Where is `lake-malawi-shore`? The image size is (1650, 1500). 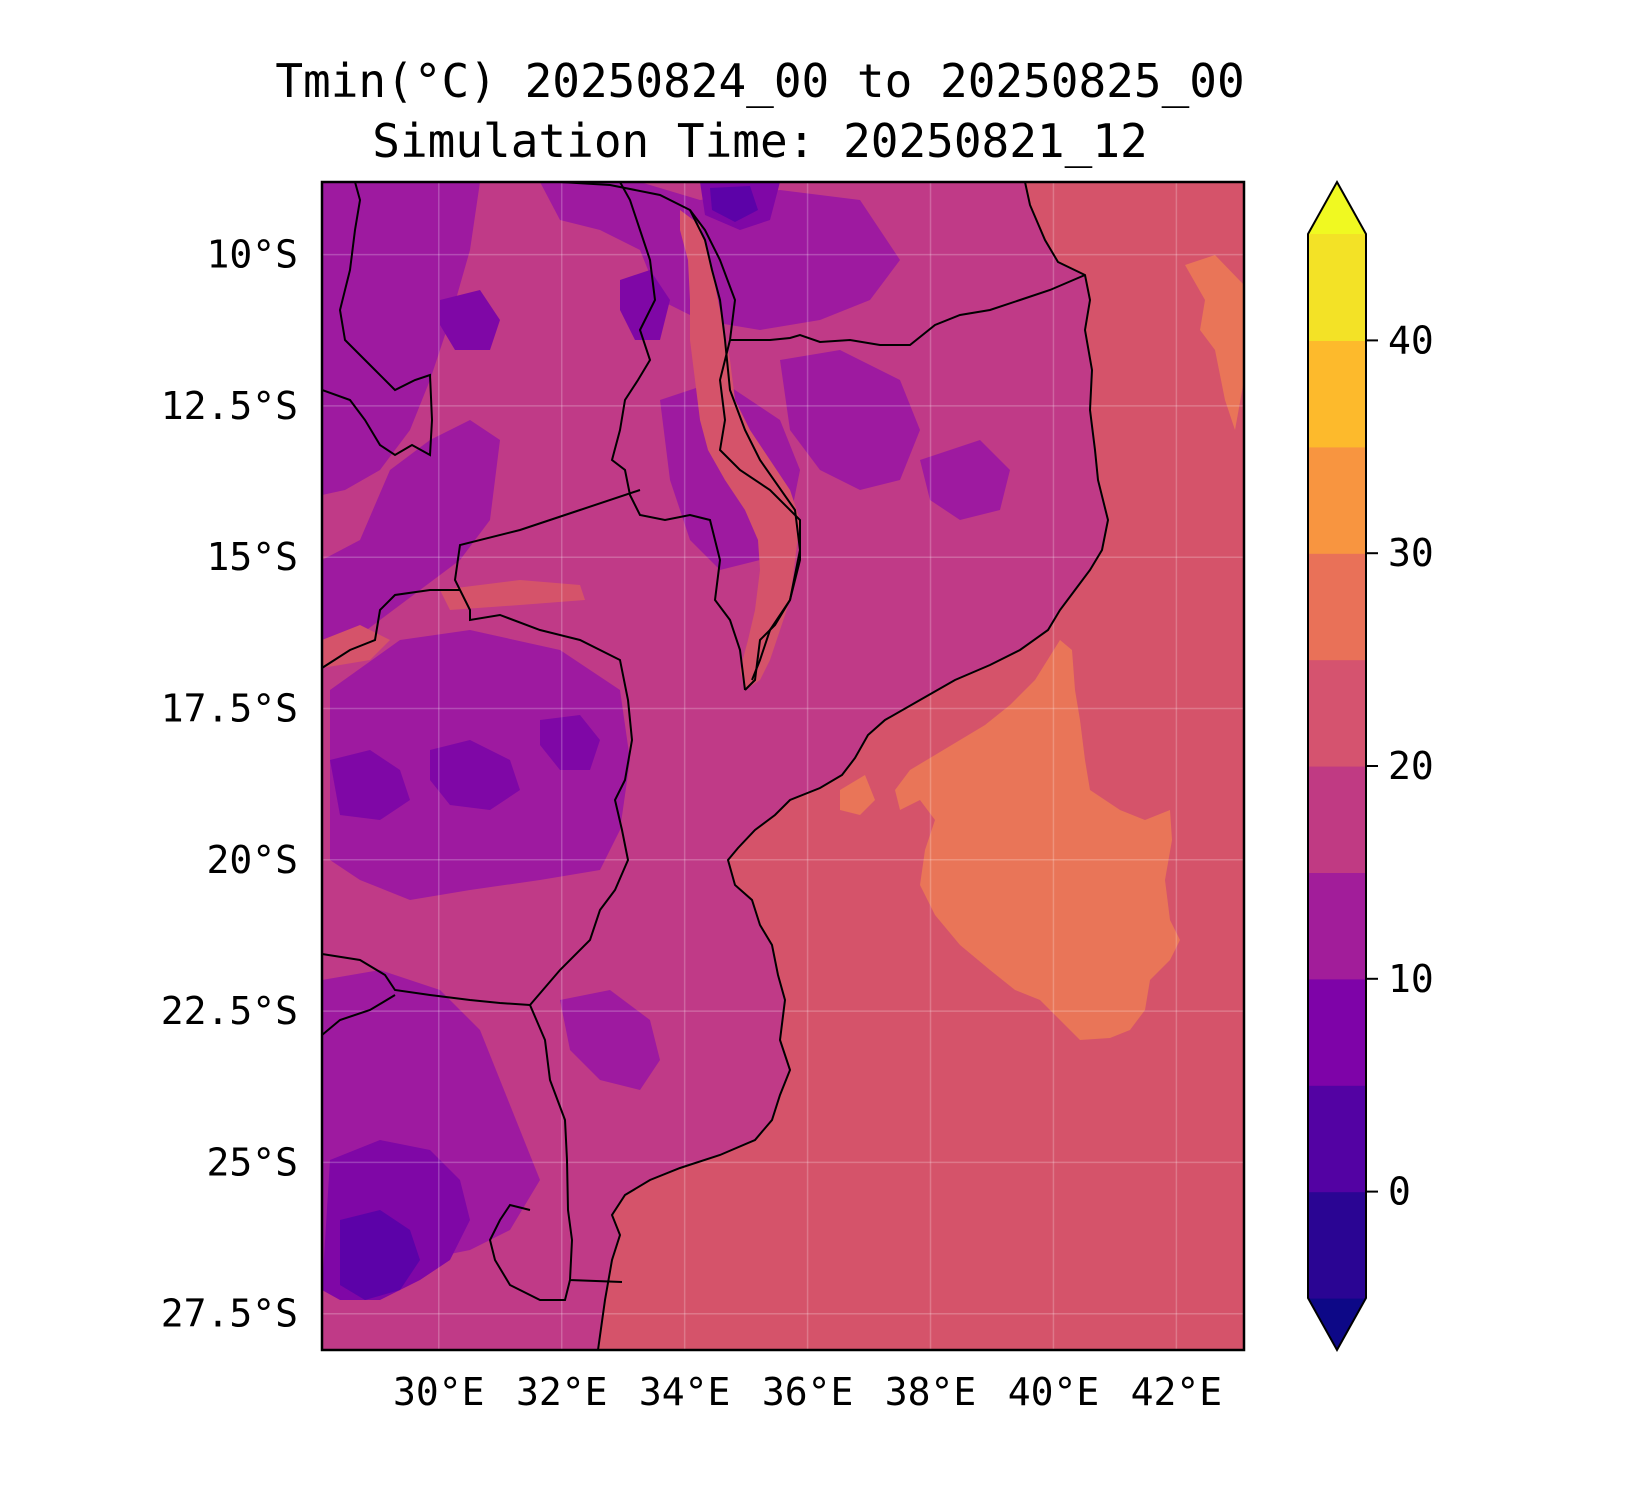 lake-malawi-shore is located at coordinates (745, 445).